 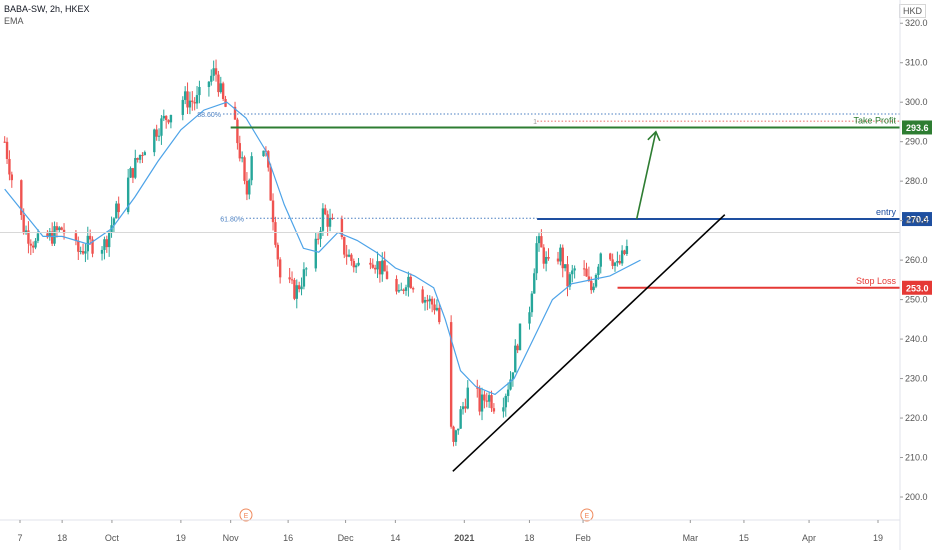 I want to click on take-profit-price-tag, so click(x=917, y=127).